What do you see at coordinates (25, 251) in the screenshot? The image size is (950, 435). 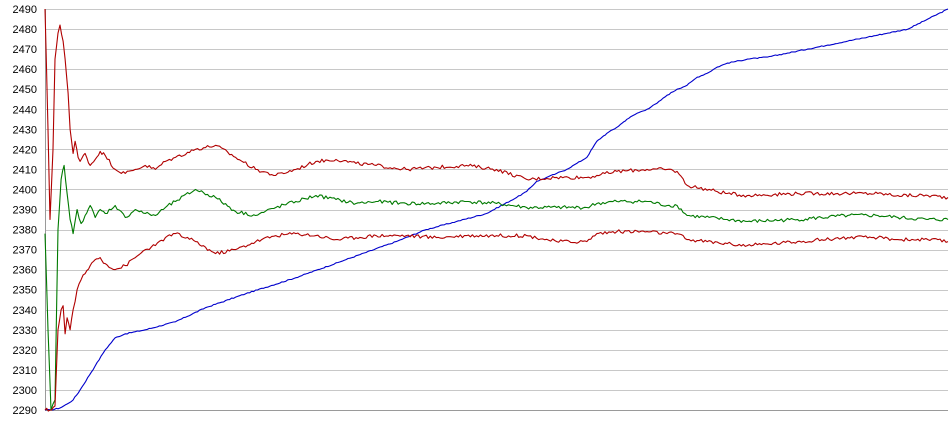 I see `y-tick-label: 2370` at bounding box center [25, 251].